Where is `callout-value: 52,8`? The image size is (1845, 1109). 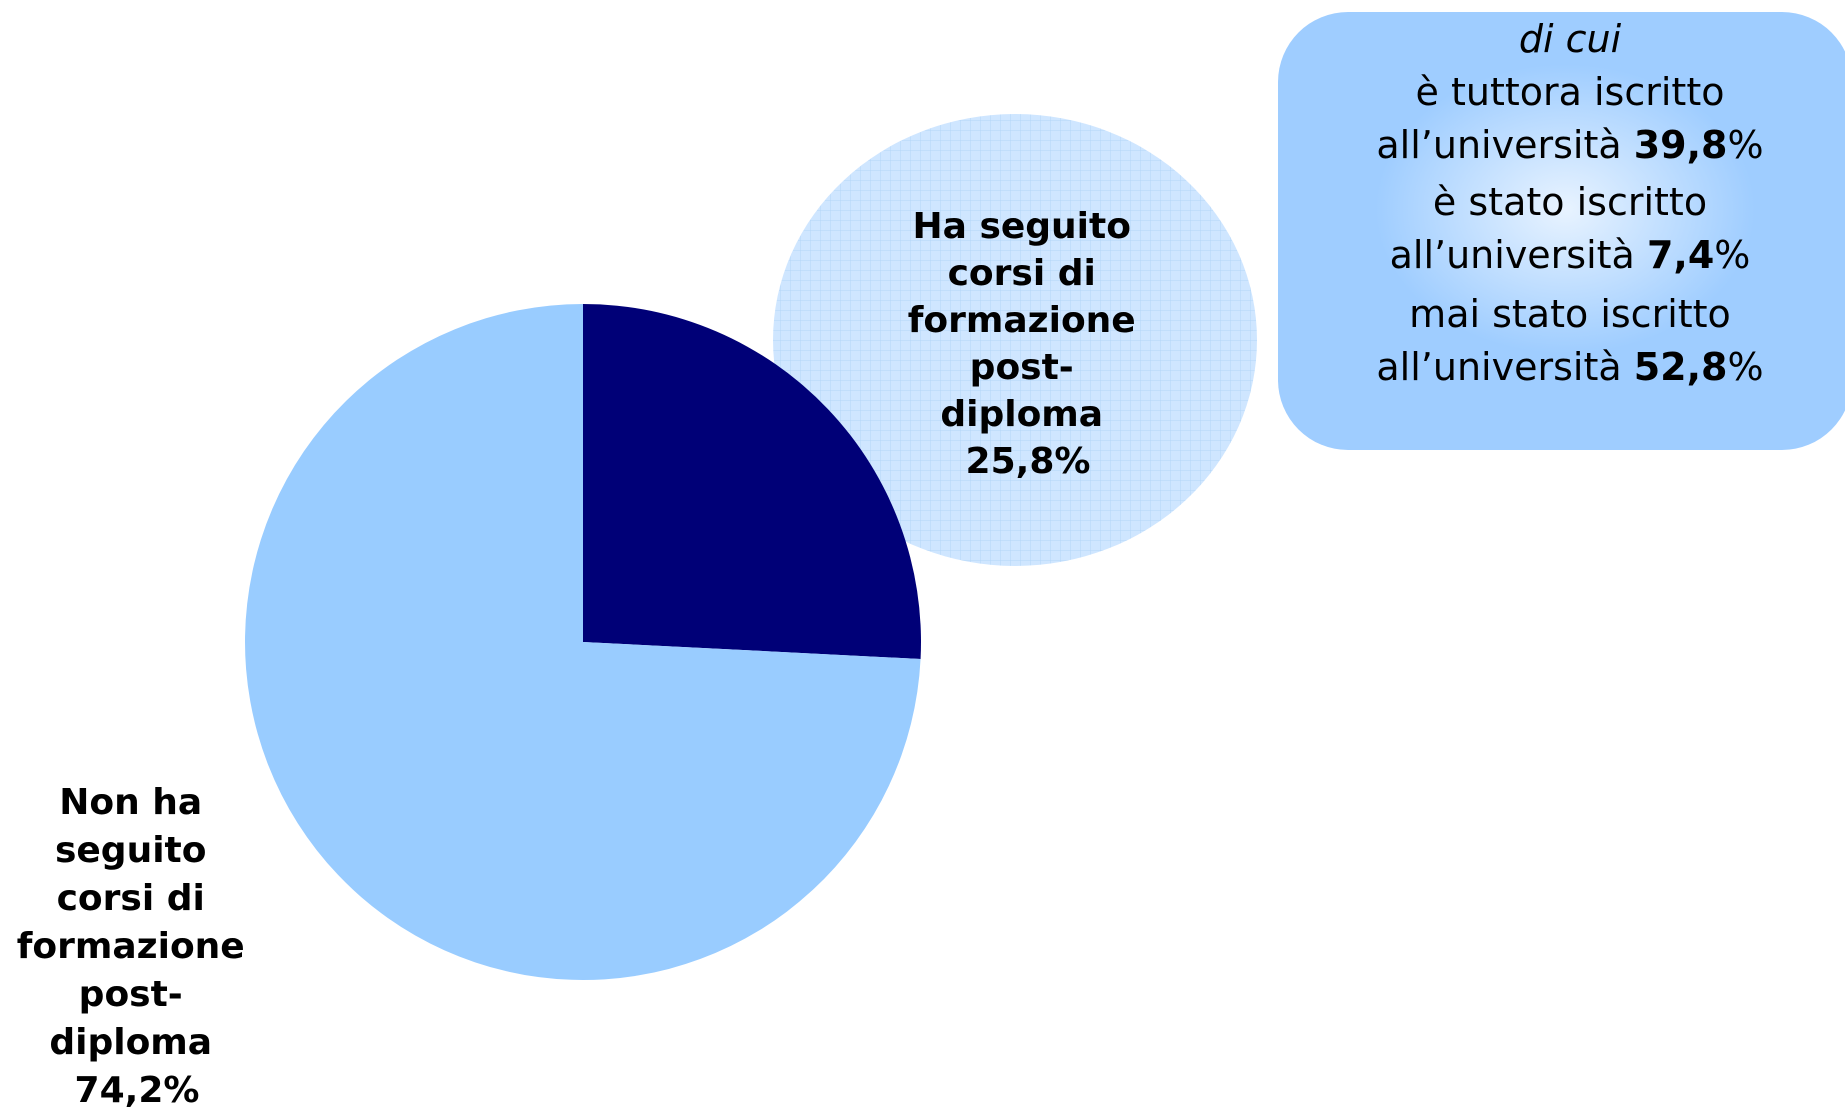 callout-value: 52,8 is located at coordinates (1681, 367).